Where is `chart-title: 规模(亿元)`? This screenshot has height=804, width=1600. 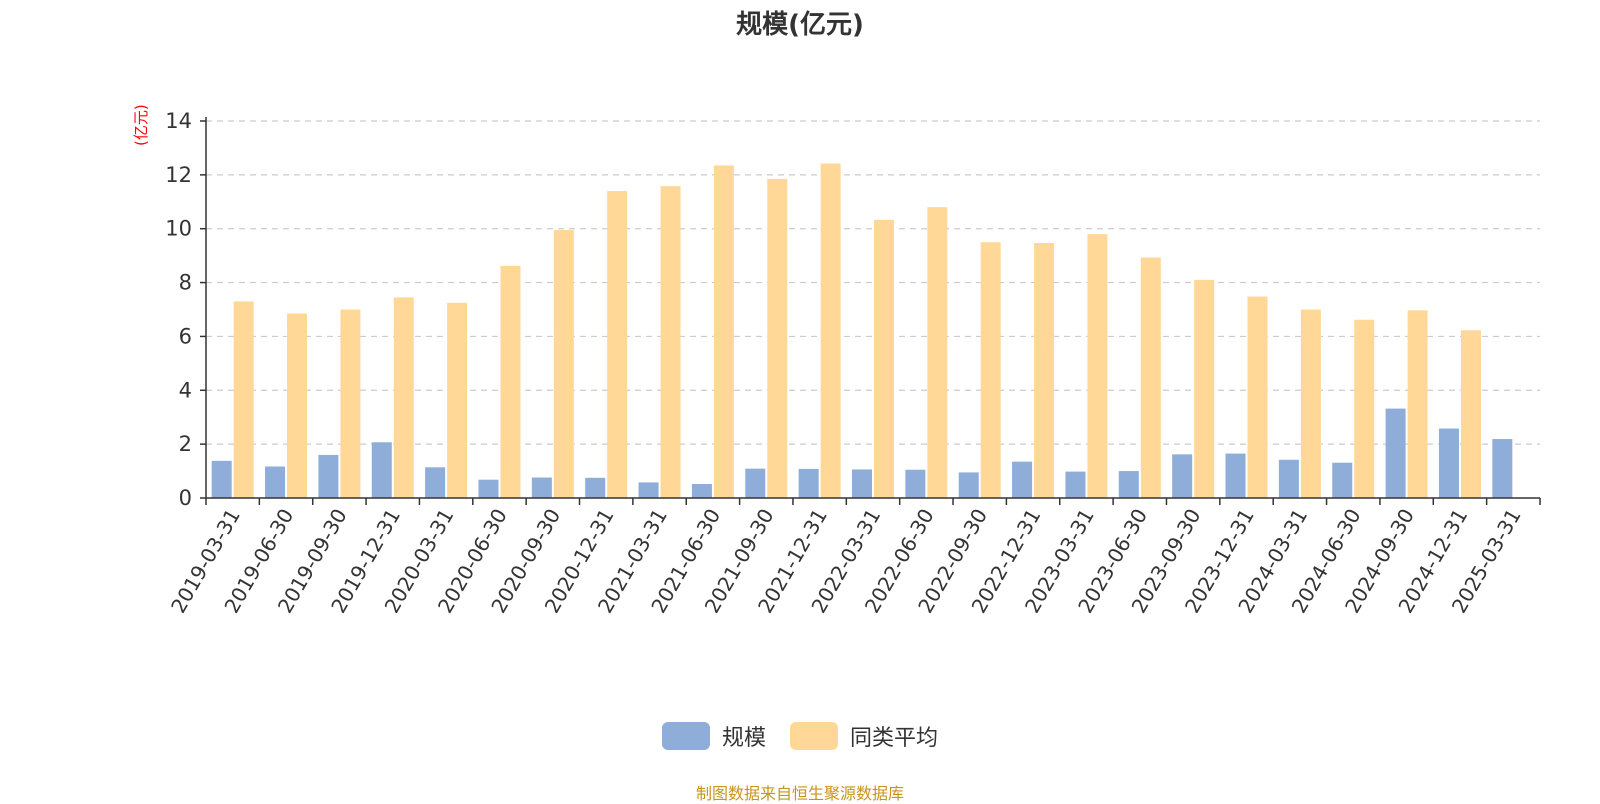 chart-title: 规模(亿元) is located at coordinates (800, 25).